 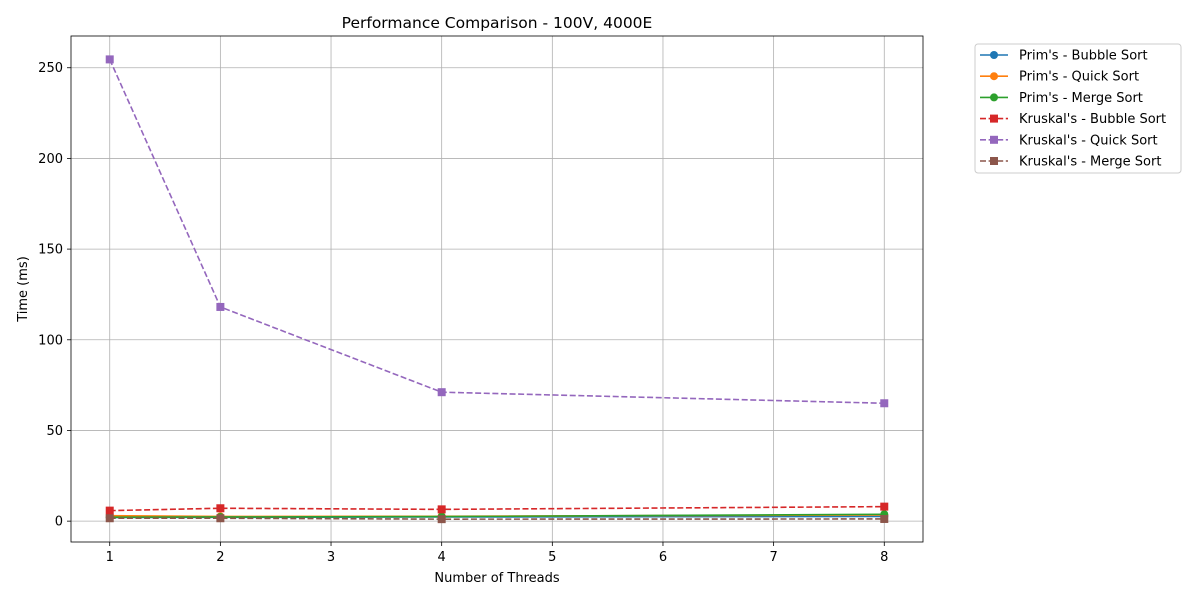 I want to click on legend-item: Prim's - Quick Sort, so click(x=1059, y=77).